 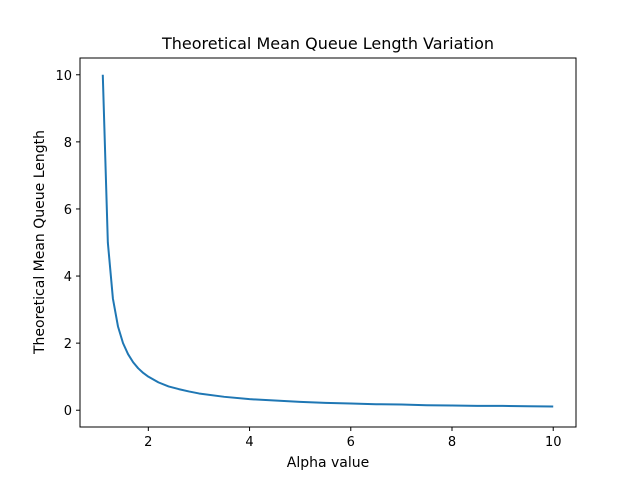 What do you see at coordinates (452, 442) in the screenshot?
I see `x-tick-label: 8` at bounding box center [452, 442].